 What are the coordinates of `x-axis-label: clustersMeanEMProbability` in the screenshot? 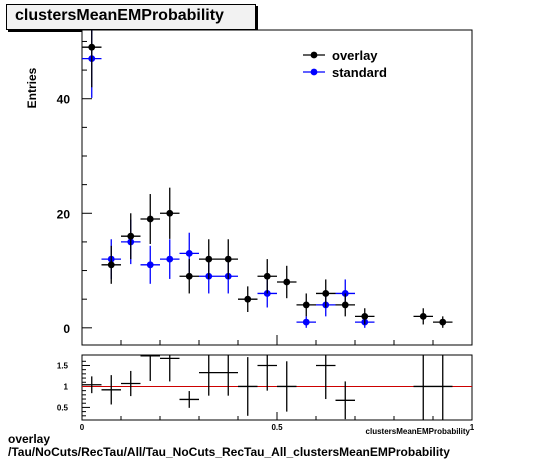 It's located at (418, 431).